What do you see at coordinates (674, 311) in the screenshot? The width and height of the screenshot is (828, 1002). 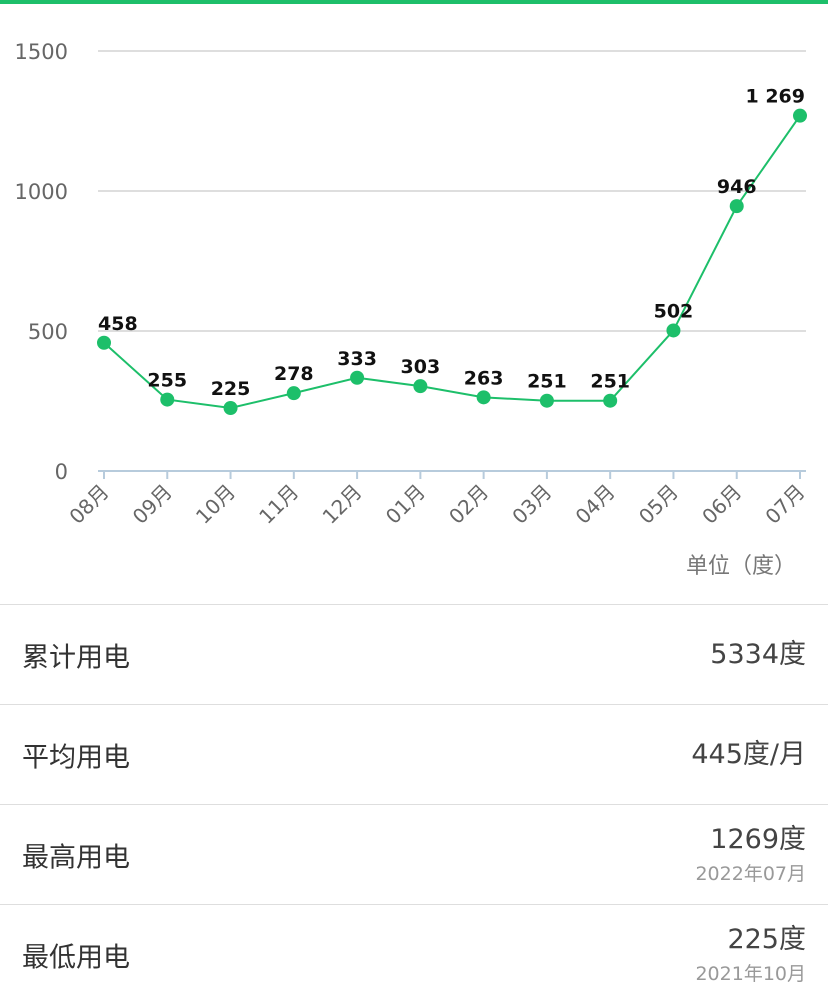 I see `data-label: 502` at bounding box center [674, 311].